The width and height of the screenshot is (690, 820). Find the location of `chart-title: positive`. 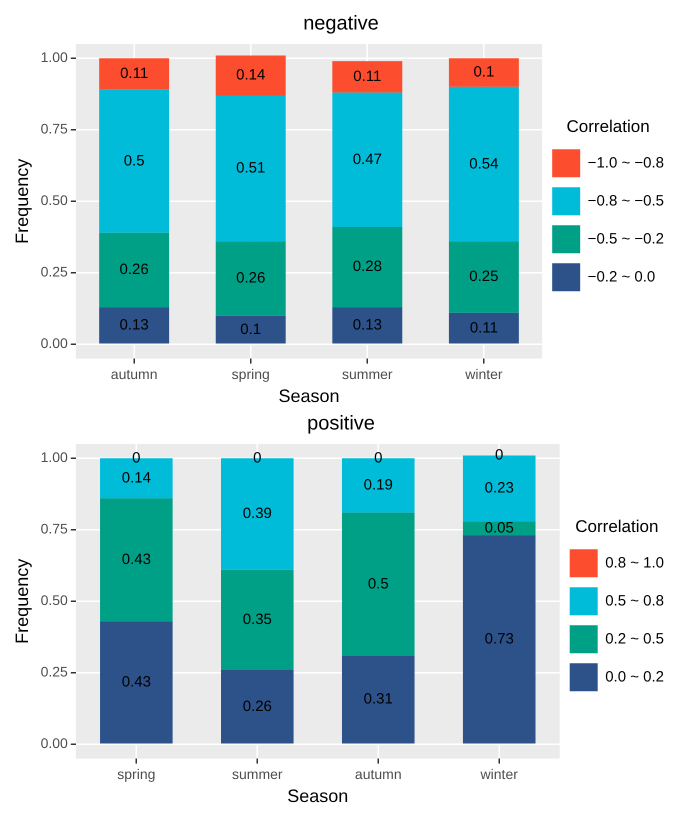

chart-title: positive is located at coordinates (341, 423).